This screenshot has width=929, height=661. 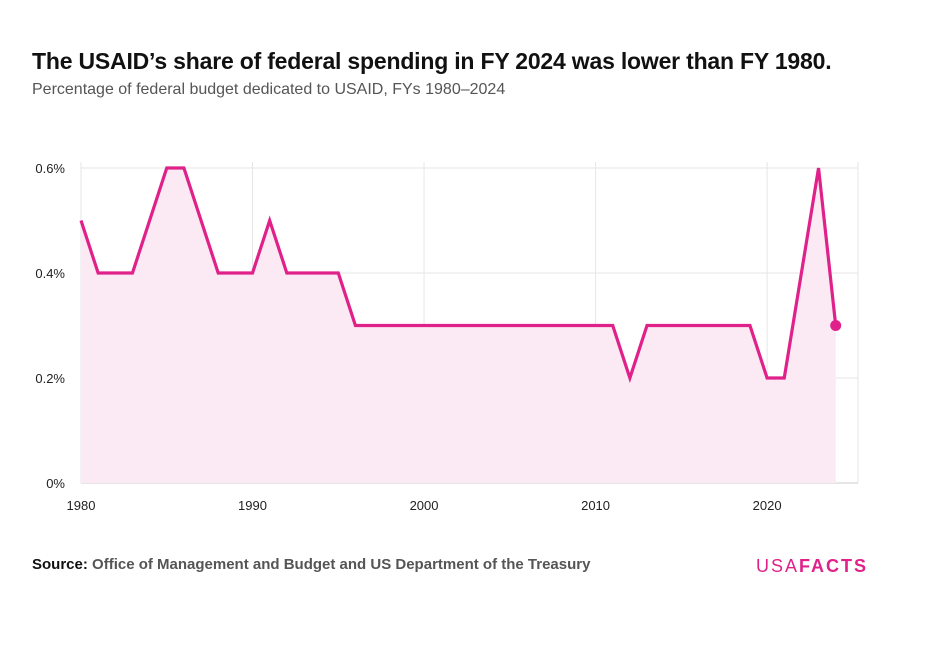 What do you see at coordinates (595, 505) in the screenshot?
I see `x-tick-label: 2010` at bounding box center [595, 505].